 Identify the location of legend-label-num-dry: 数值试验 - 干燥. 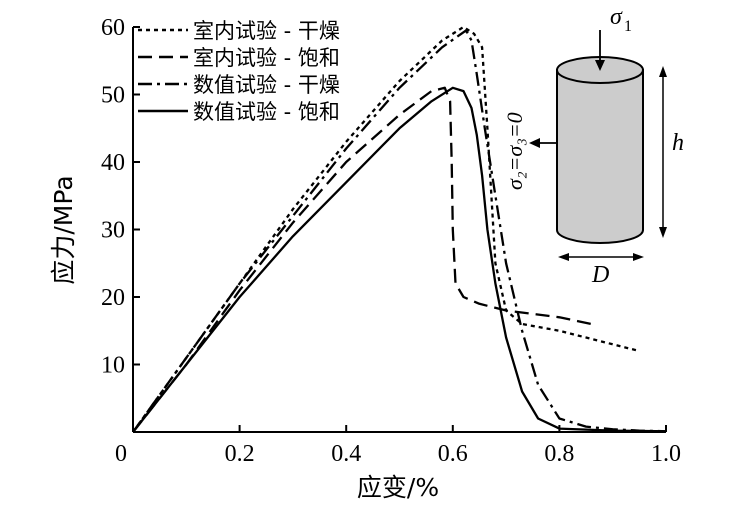
(266, 85).